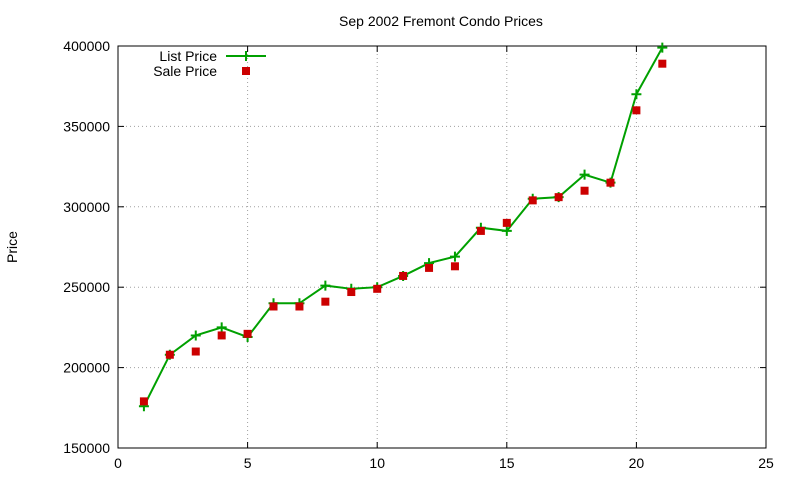 The width and height of the screenshot is (800, 480). Describe the element at coordinates (118, 463) in the screenshot. I see `x-tick-label: 0` at that location.